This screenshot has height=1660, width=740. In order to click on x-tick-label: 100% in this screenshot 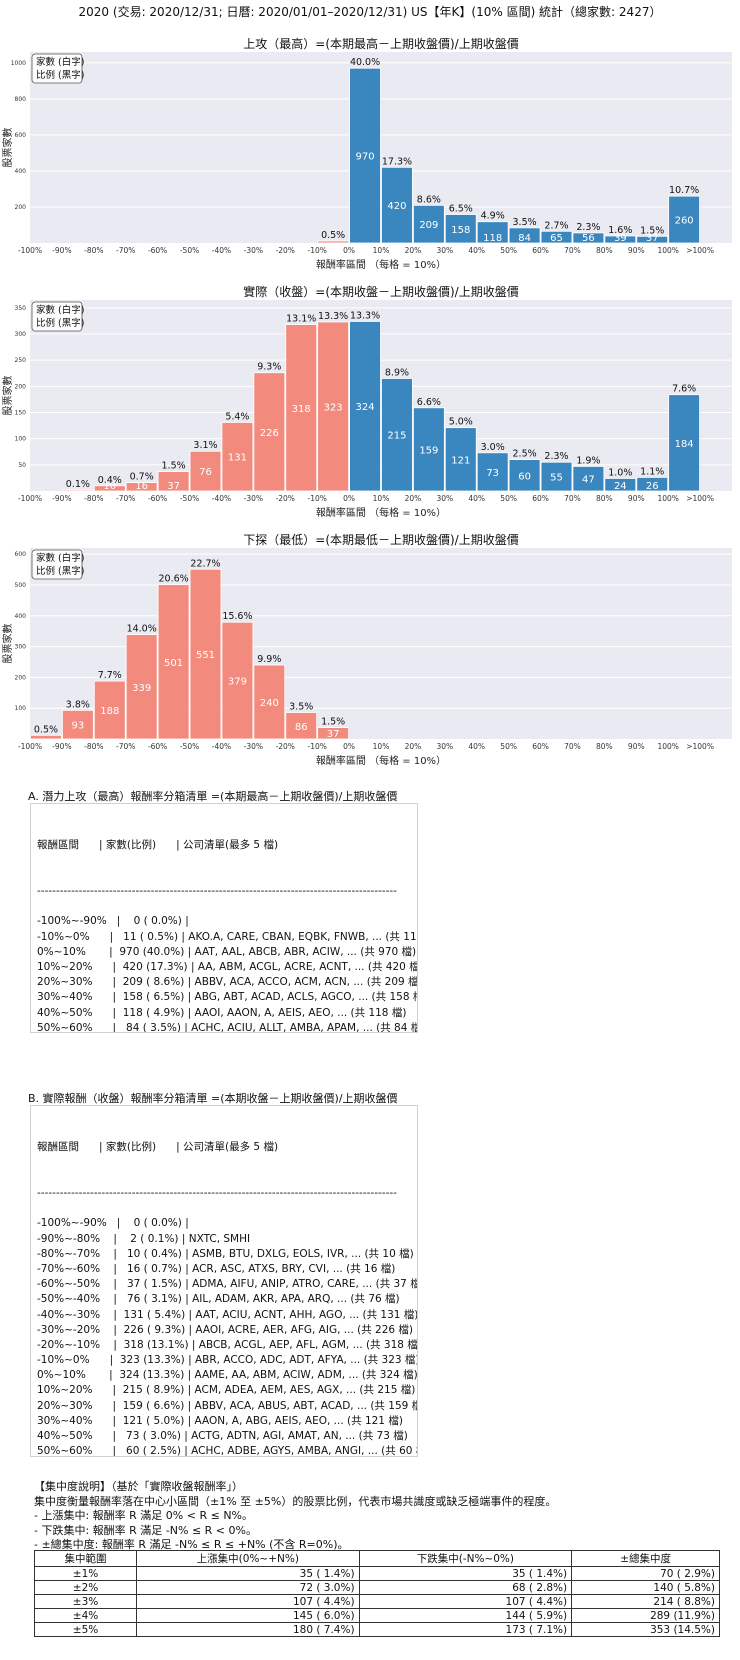, I will do `click(667, 746)`.